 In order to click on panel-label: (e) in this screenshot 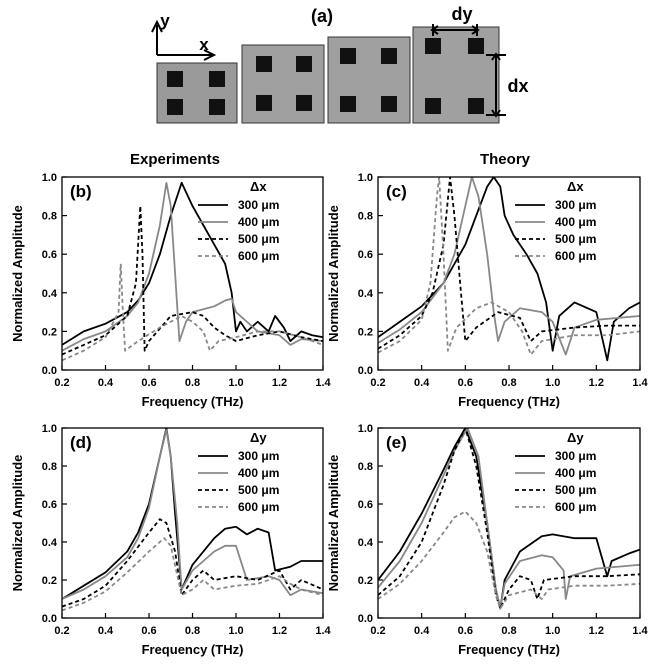, I will do `click(396, 442)`.